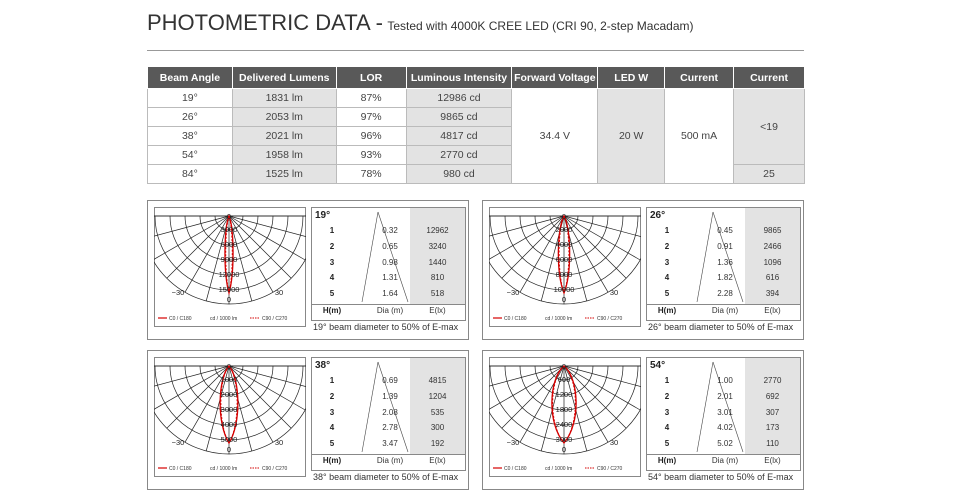  What do you see at coordinates (658, 215) in the screenshot?
I see `beam-angle-label: 26°` at bounding box center [658, 215].